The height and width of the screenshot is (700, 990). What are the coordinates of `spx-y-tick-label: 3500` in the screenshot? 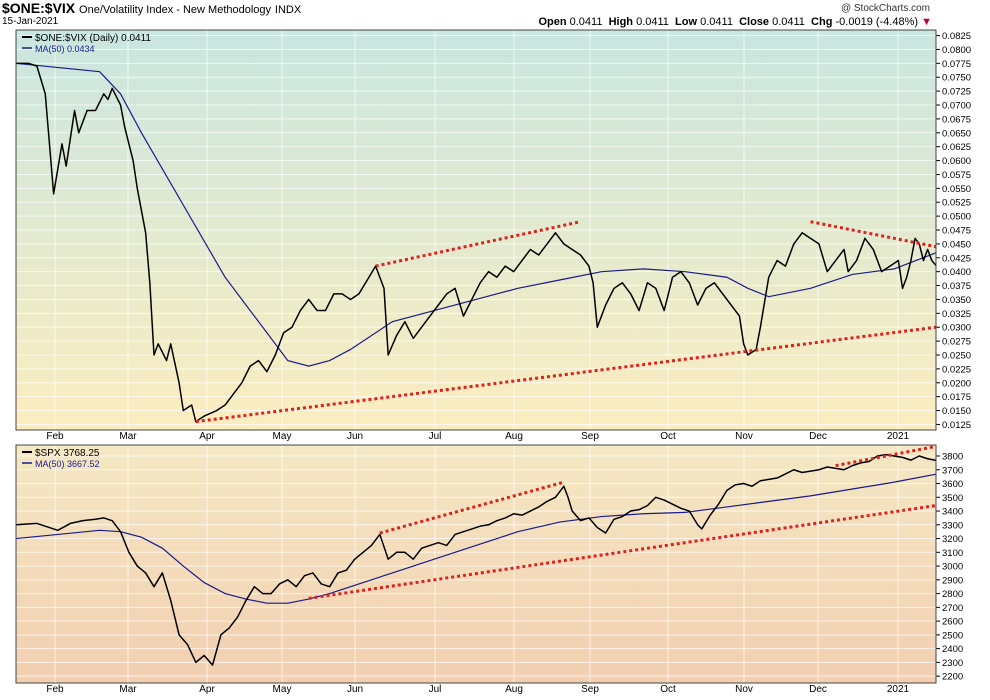 It's located at (952, 498).